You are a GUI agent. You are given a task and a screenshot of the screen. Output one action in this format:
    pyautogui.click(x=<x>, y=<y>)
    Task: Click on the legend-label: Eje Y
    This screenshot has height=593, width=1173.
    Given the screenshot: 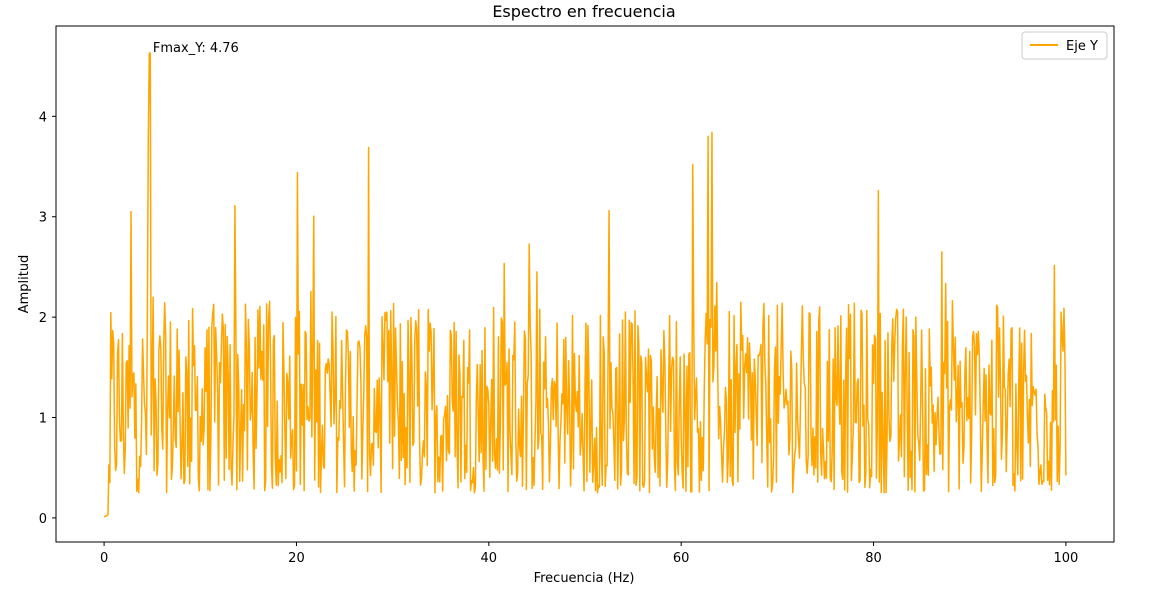 What is the action you would take?
    pyautogui.click(x=1082, y=46)
    